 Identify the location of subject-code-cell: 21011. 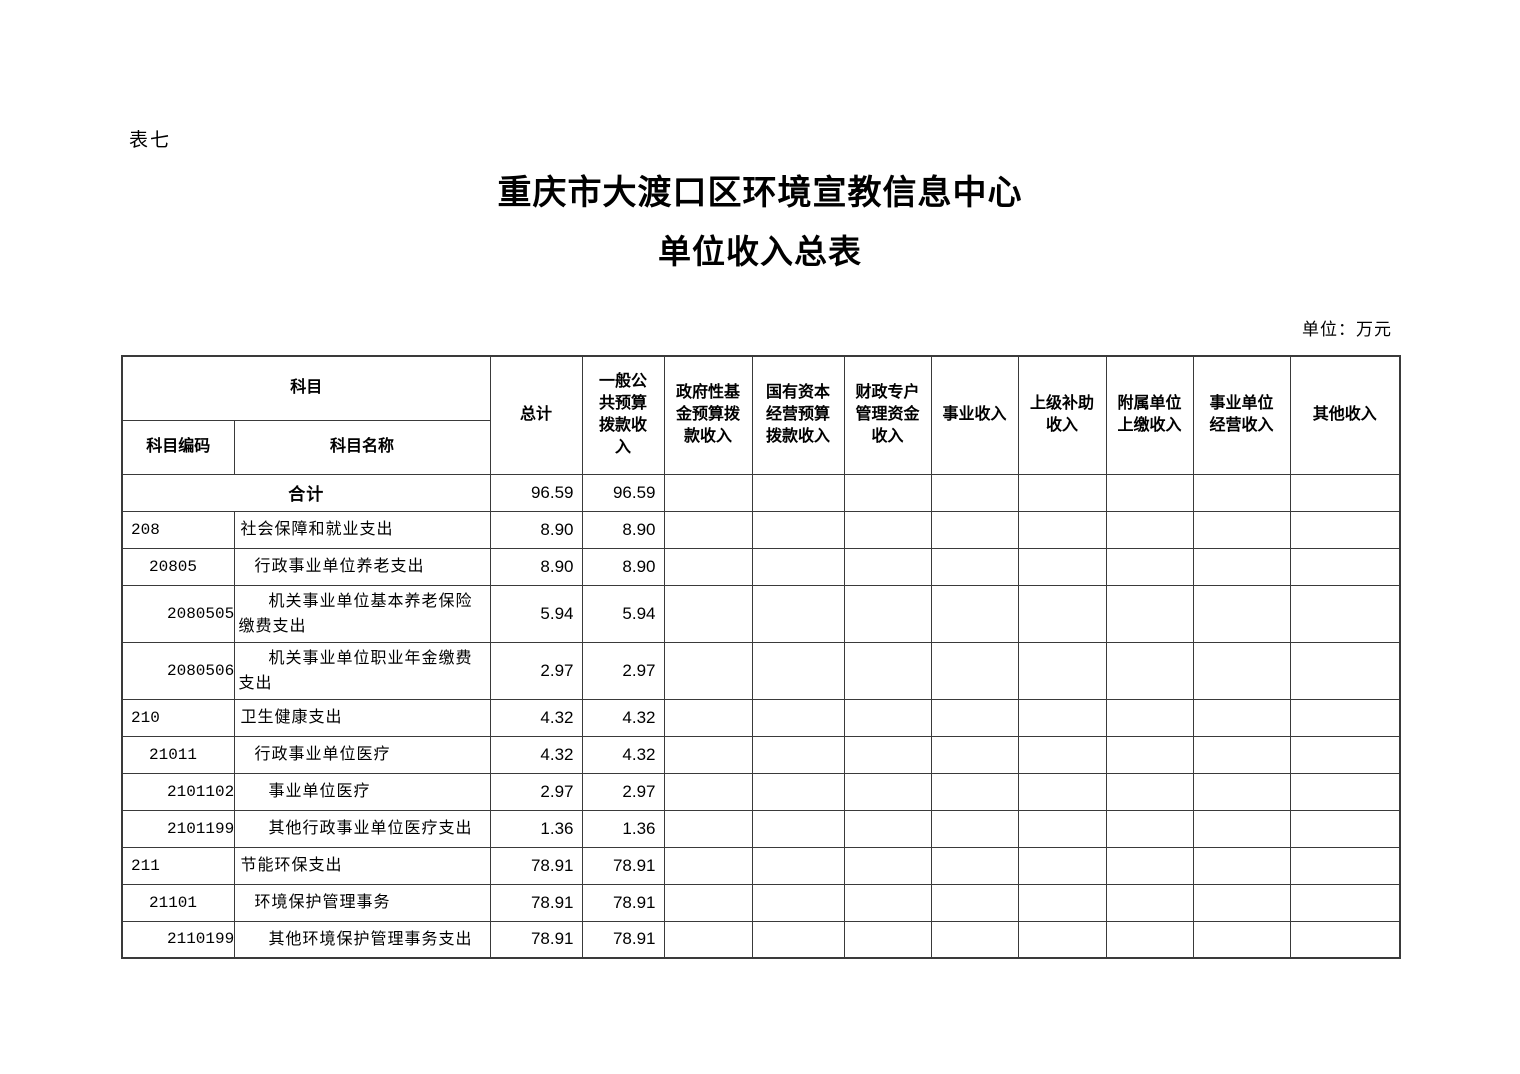
(178, 754).